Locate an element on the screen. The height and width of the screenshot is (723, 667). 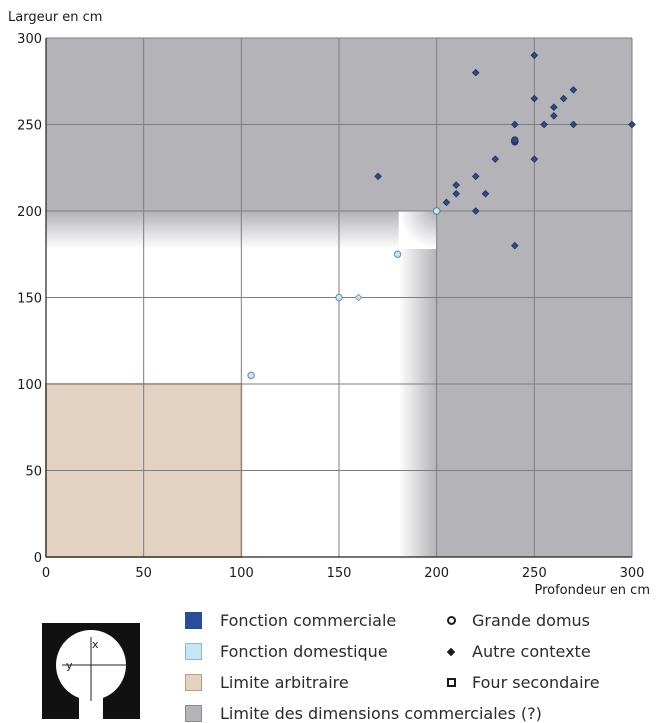
legend-item-grande-domus: Grande domus is located at coordinates (517, 620).